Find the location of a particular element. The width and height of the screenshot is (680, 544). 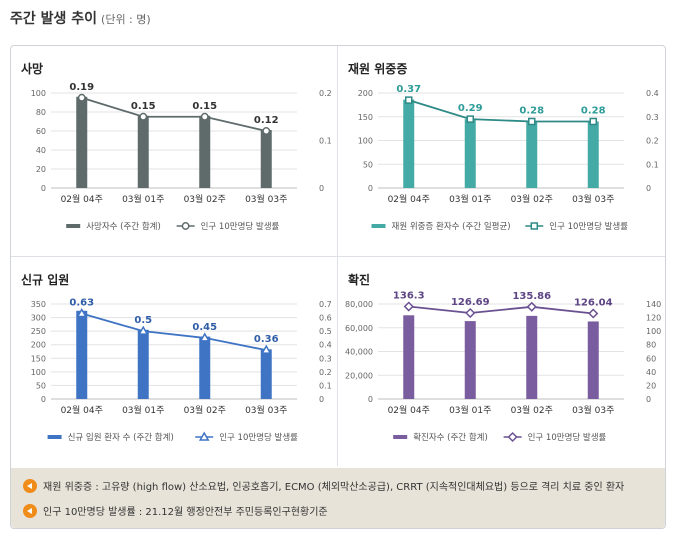

data-label: 0.37 is located at coordinates (408, 89).